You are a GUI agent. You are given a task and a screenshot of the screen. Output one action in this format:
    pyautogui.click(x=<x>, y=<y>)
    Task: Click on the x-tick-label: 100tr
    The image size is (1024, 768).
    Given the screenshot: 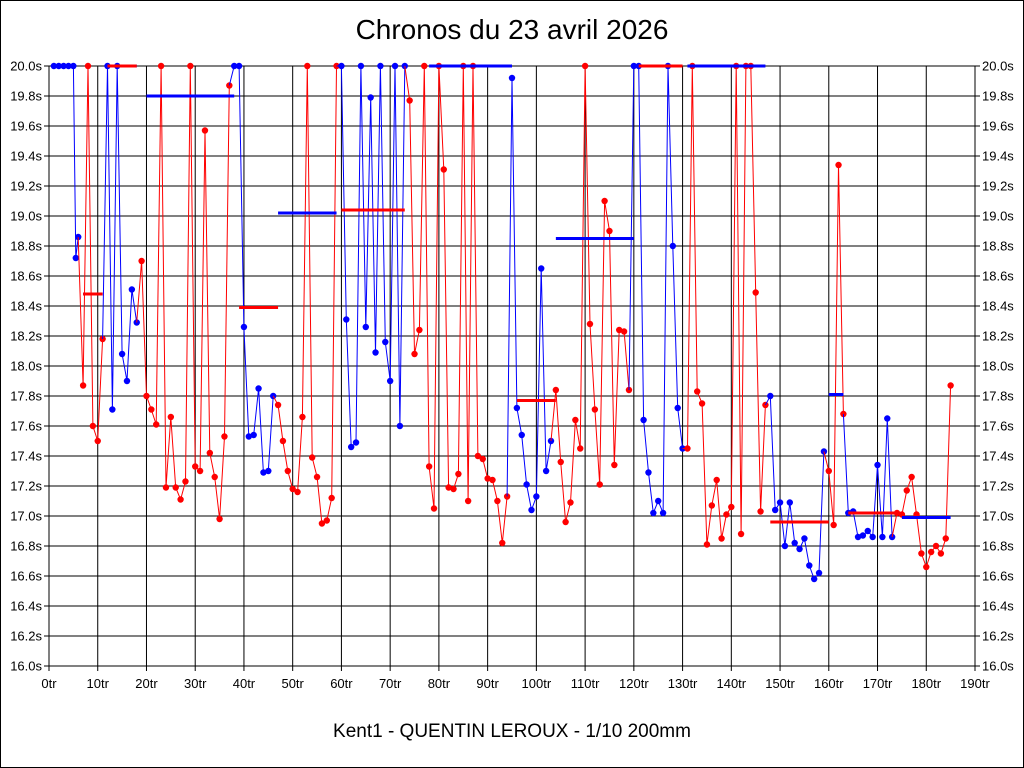 What is the action you would take?
    pyautogui.click(x=537, y=683)
    